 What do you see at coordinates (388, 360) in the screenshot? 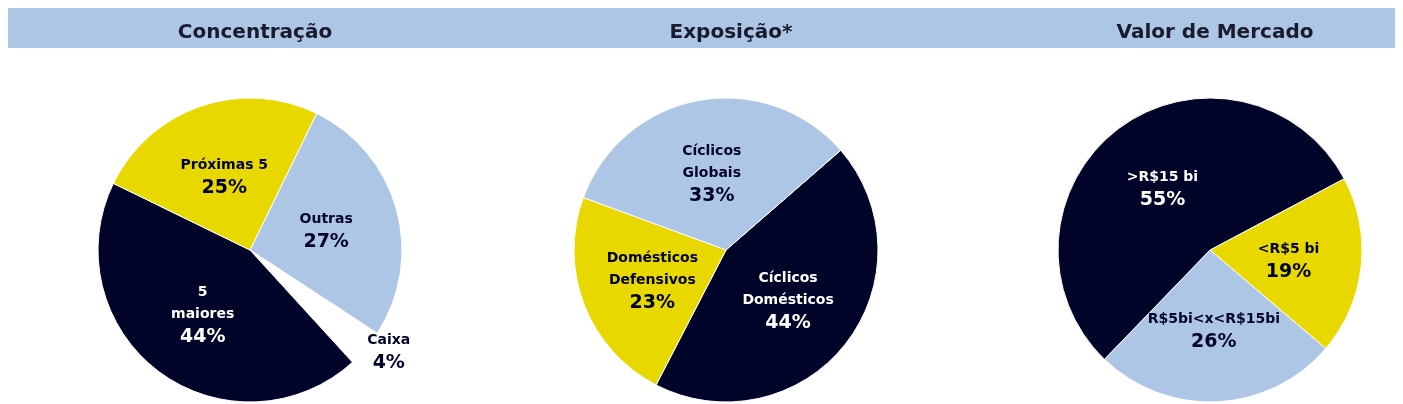
I see `data-label: 4%` at bounding box center [388, 360].